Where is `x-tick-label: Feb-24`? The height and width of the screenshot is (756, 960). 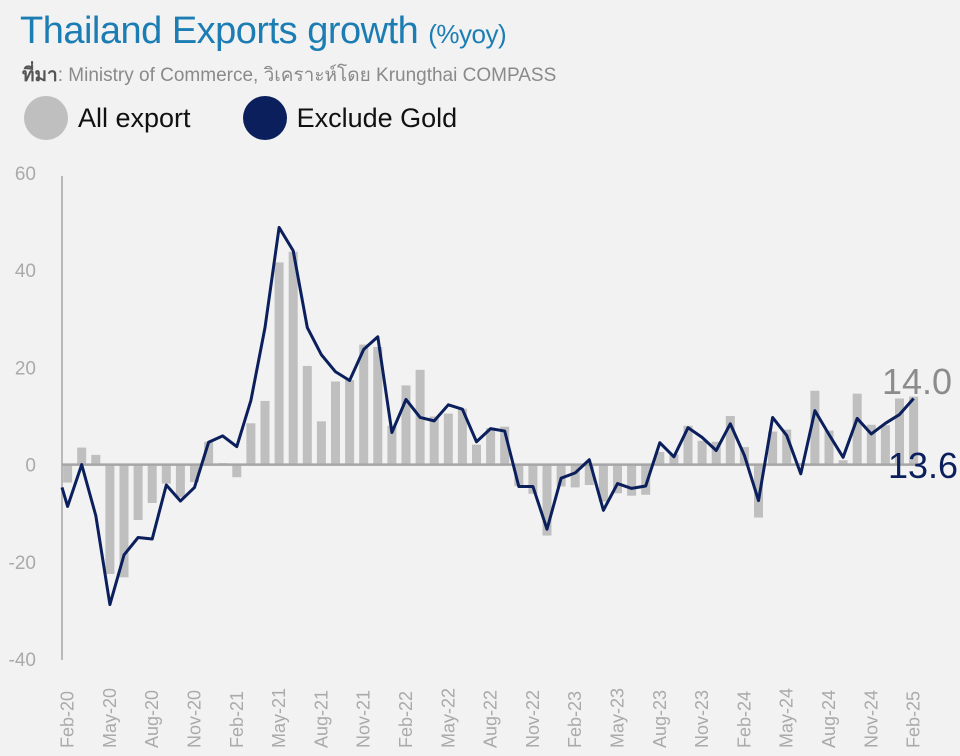 x-tick-label: Feb-24 is located at coordinates (744, 719).